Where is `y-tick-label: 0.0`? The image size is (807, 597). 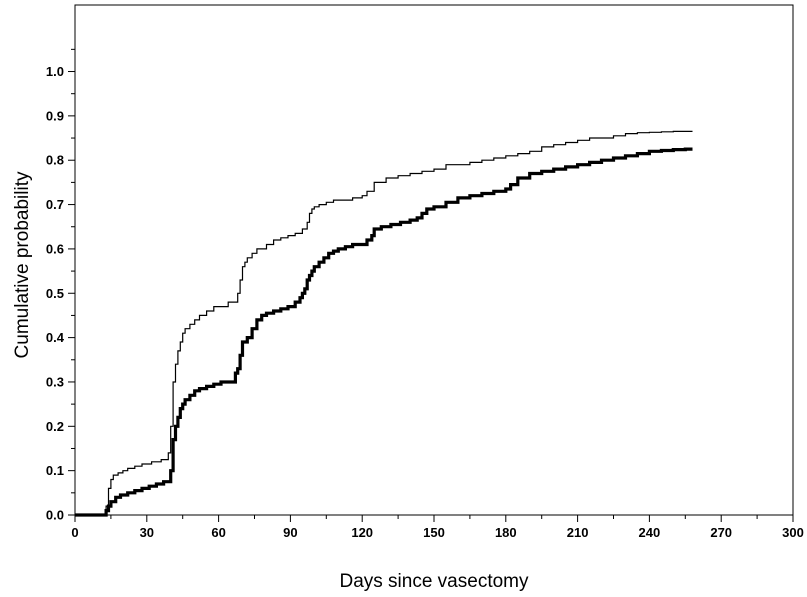
y-tick-label: 0.0 is located at coordinates (55, 515).